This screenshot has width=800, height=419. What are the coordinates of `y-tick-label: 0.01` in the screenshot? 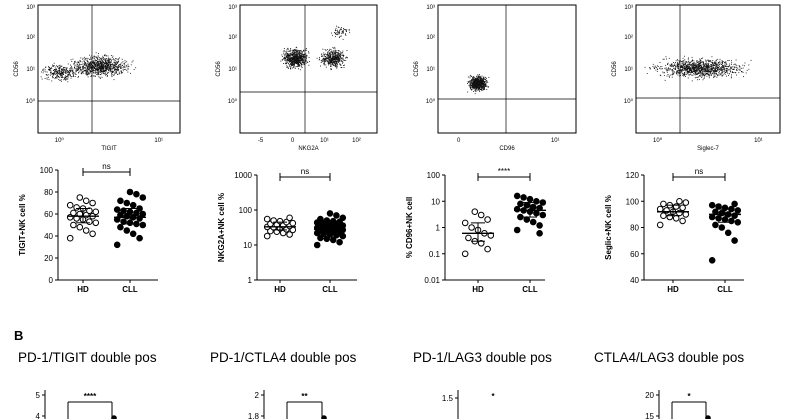 It's located at (432, 280).